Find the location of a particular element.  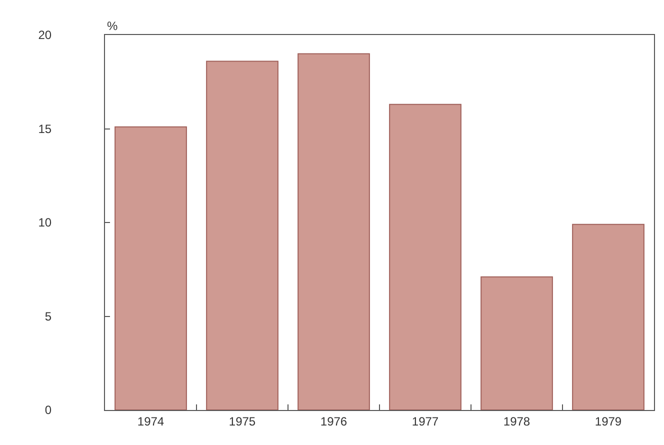

y-axis-title: % is located at coordinates (112, 26).